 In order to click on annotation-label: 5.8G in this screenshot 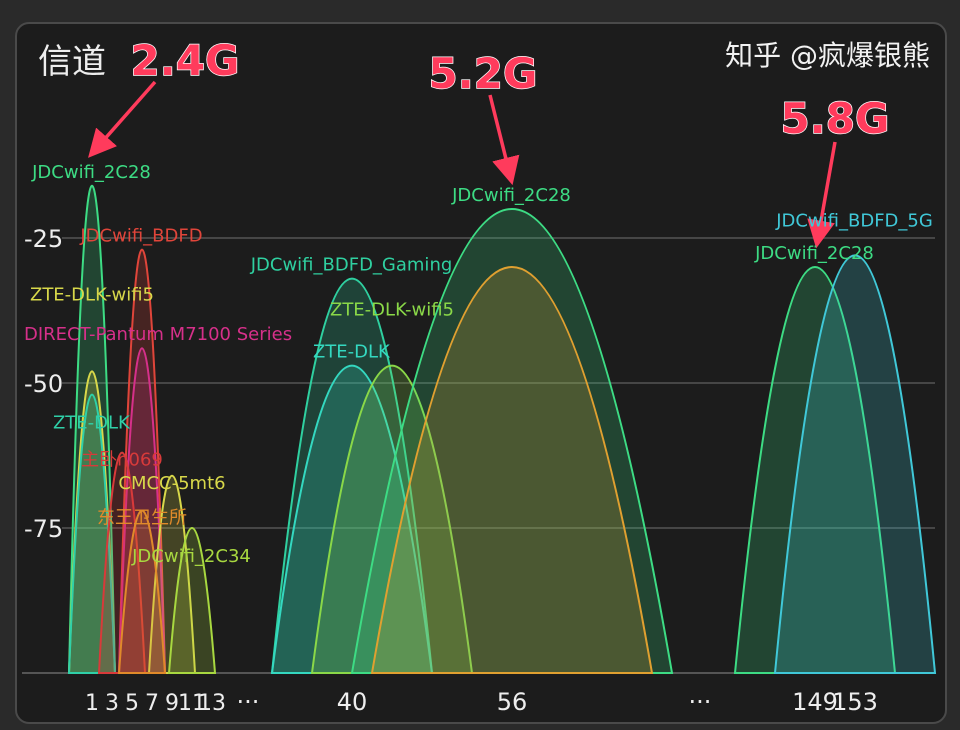, I will do `click(835, 118)`.